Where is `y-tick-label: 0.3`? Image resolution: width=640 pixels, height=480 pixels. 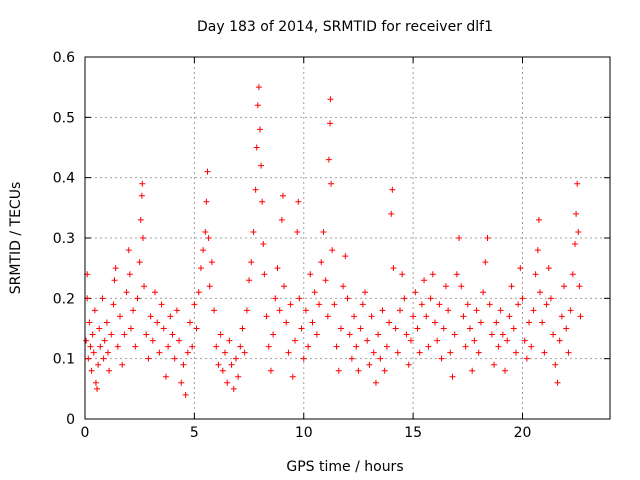 y-tick-label: 0.3 is located at coordinates (64, 239).